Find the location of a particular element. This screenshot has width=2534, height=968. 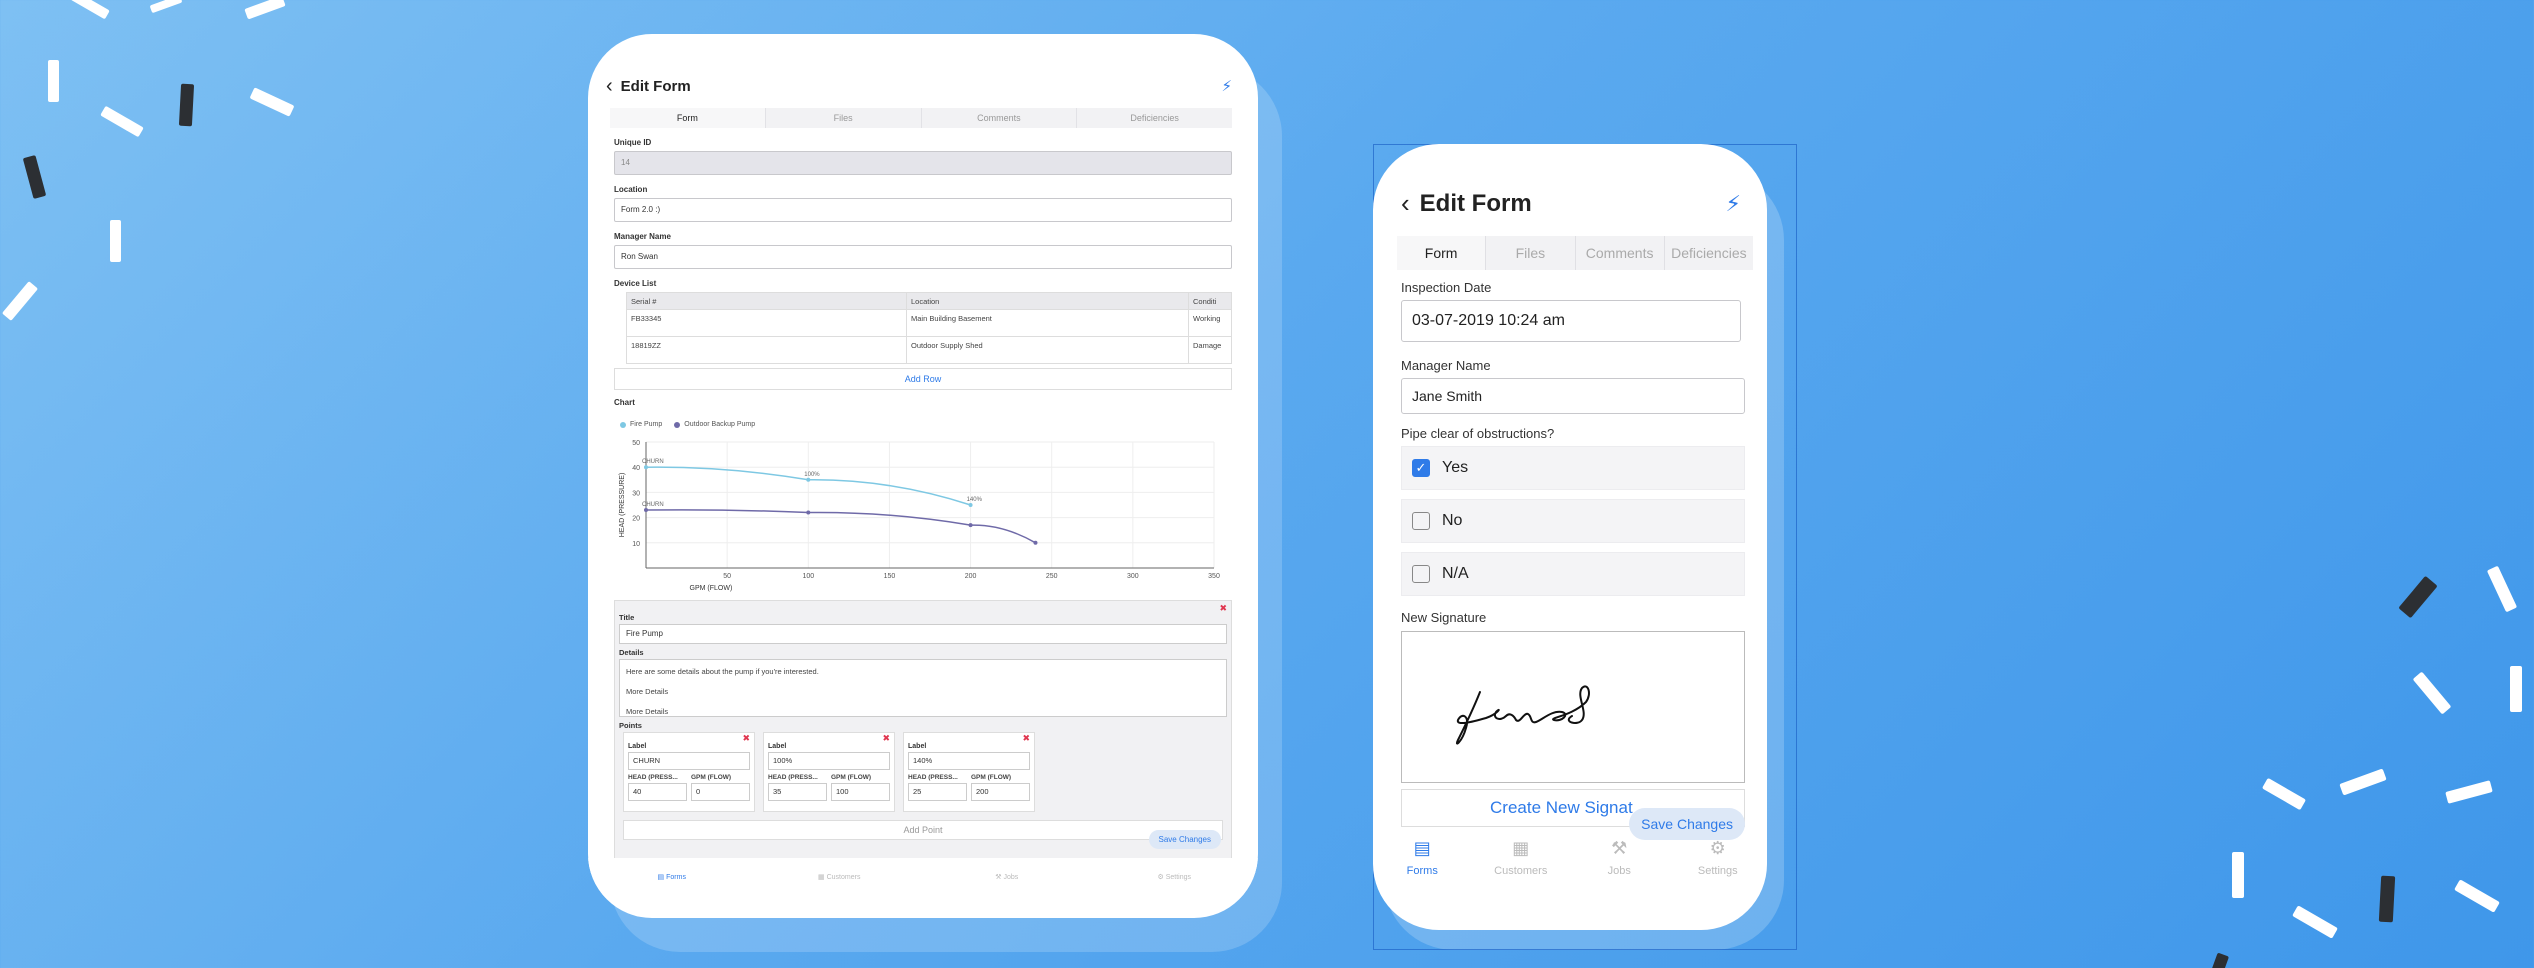

manager-name-field: Ron Swan is located at coordinates (923, 257).